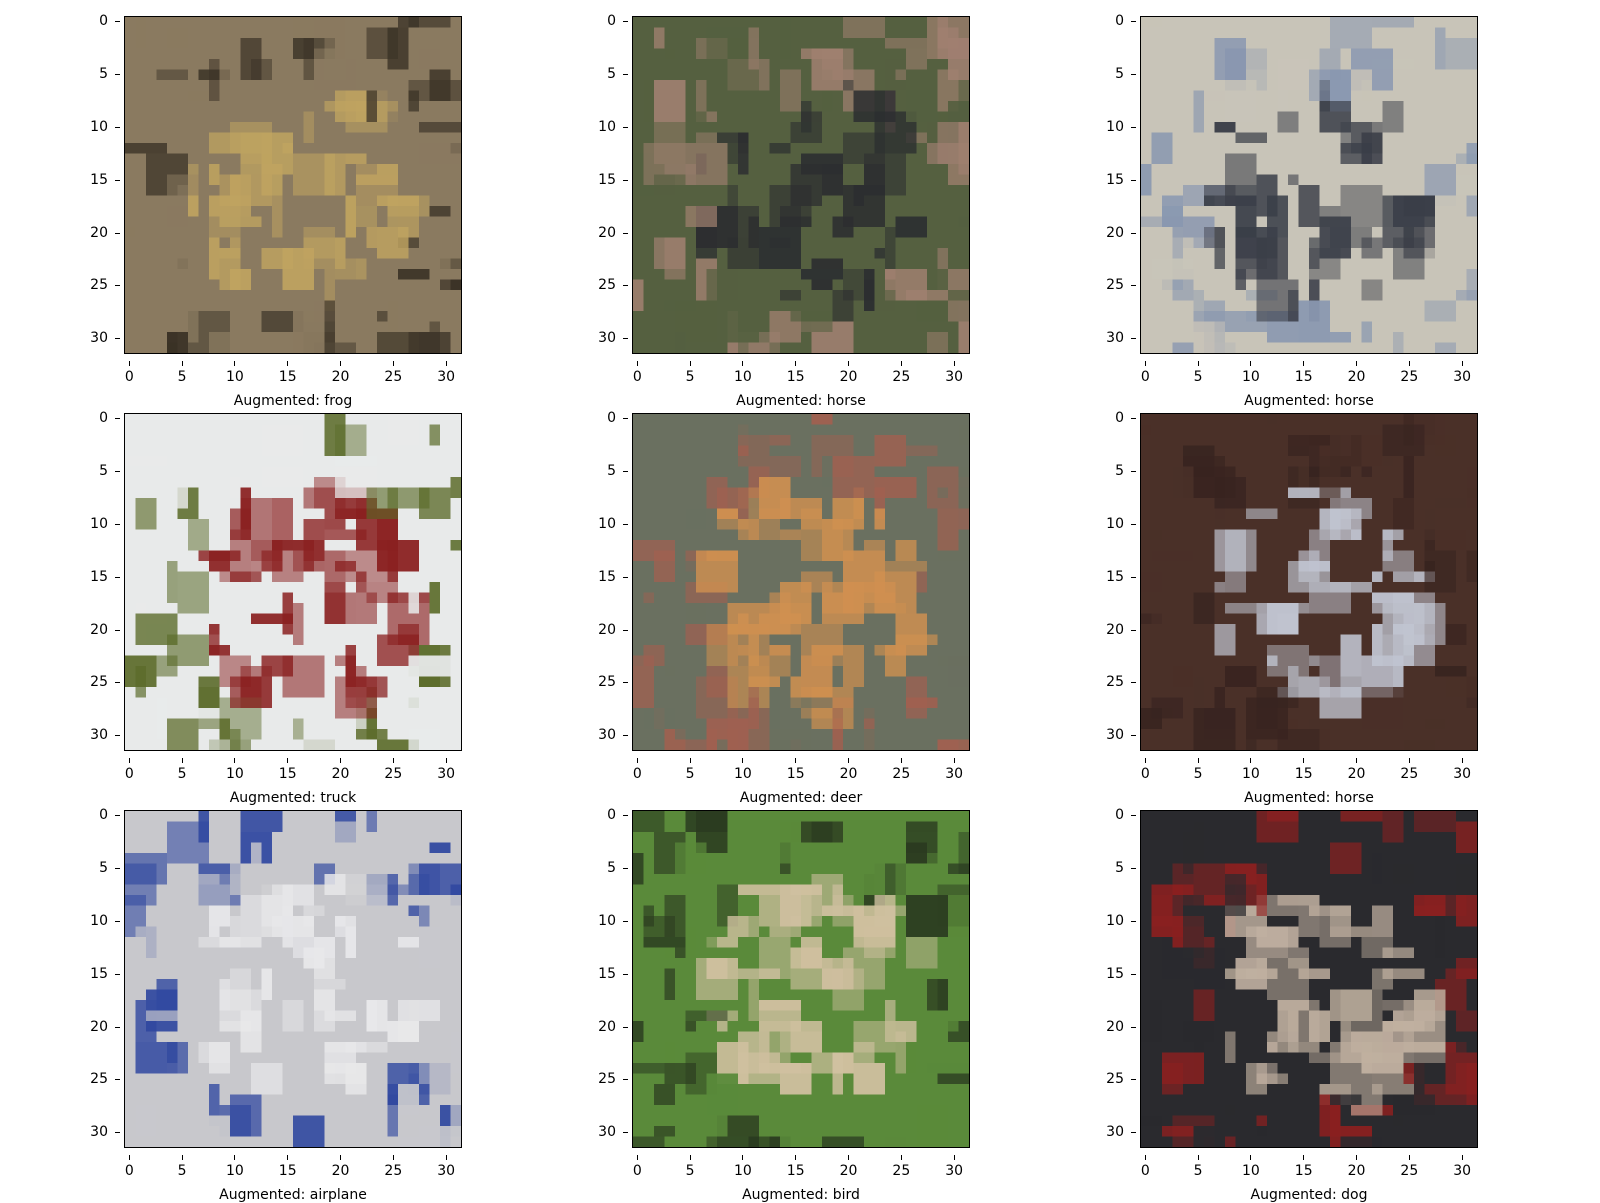  Describe the element at coordinates (801, 798) in the screenshot. I see `image-caption: Augmented: deer` at that location.